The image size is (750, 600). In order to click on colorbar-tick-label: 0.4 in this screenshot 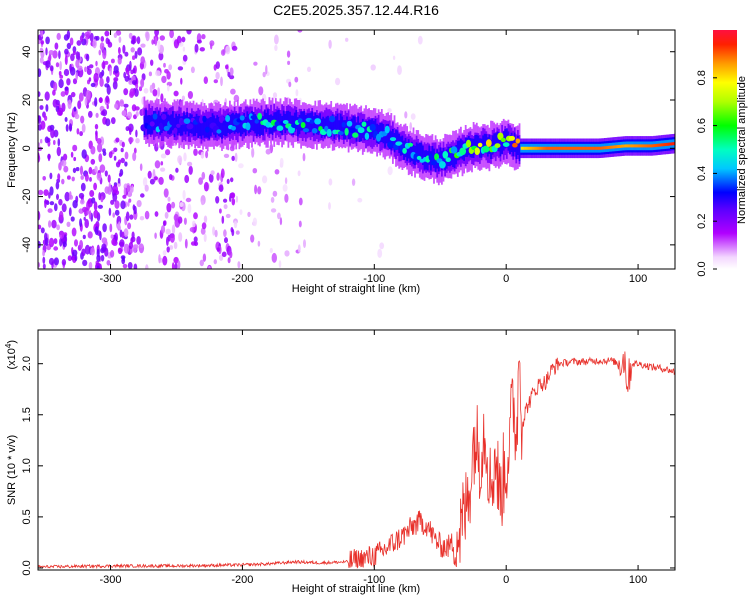, I will do `click(702, 173)`.